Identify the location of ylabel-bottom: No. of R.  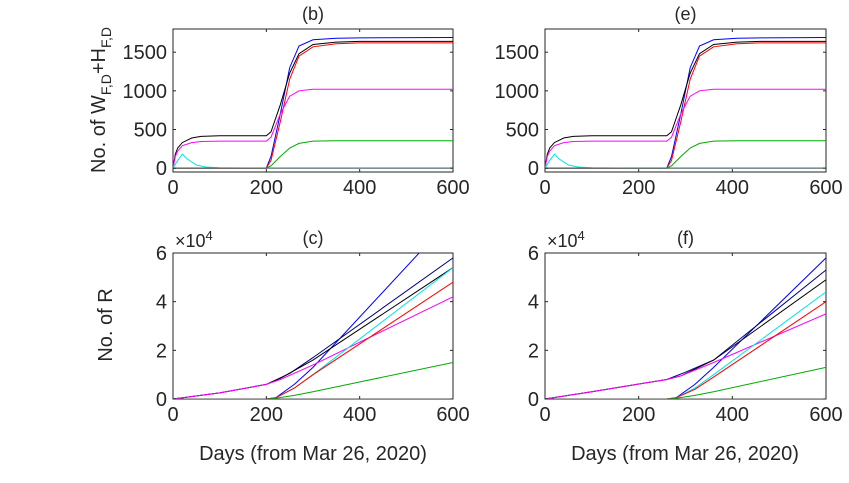
(106, 324).